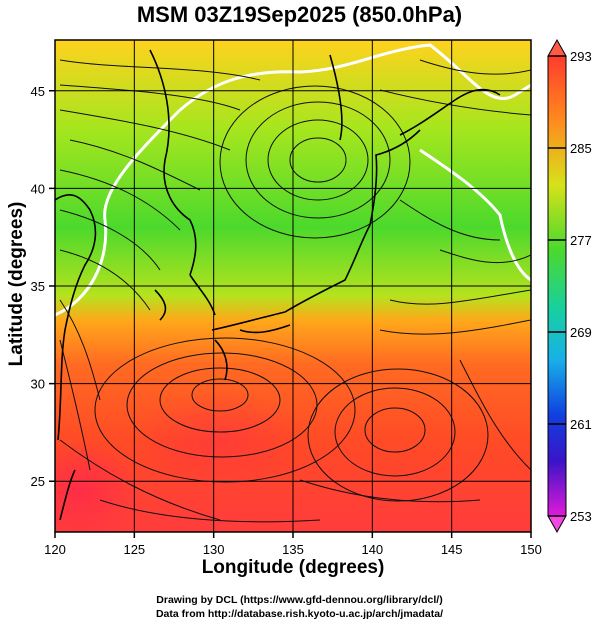 Image resolution: width=599 pixels, height=625 pixels. What do you see at coordinates (557, 47) in the screenshot?
I see `colorbar-top-triangle` at bounding box center [557, 47].